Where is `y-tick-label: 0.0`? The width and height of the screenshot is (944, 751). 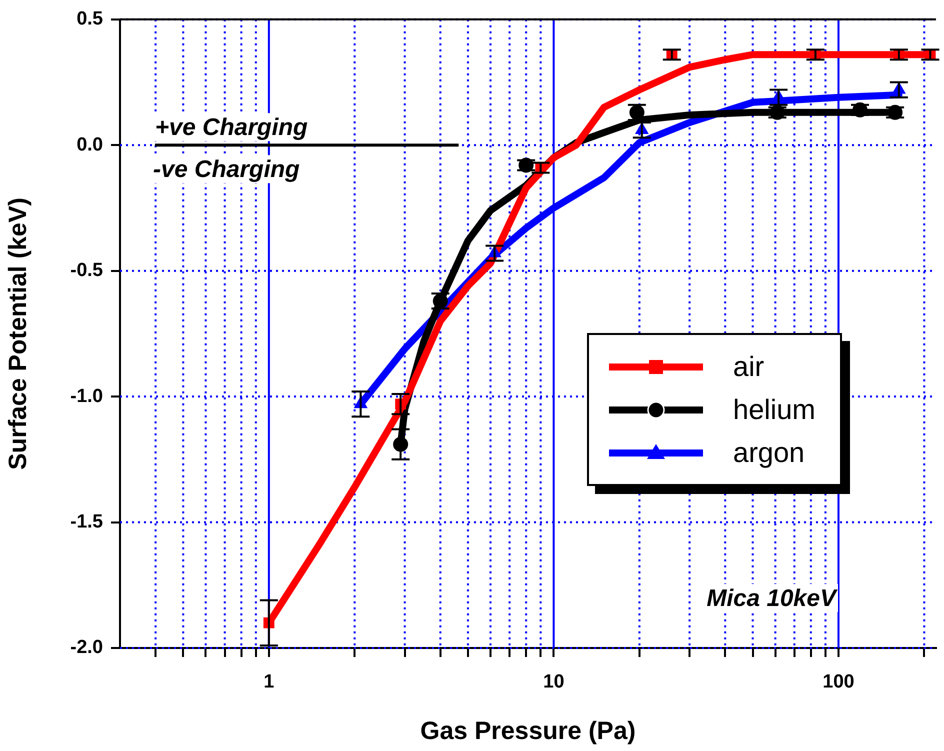 y-tick-label: 0.0 is located at coordinates (89, 145).